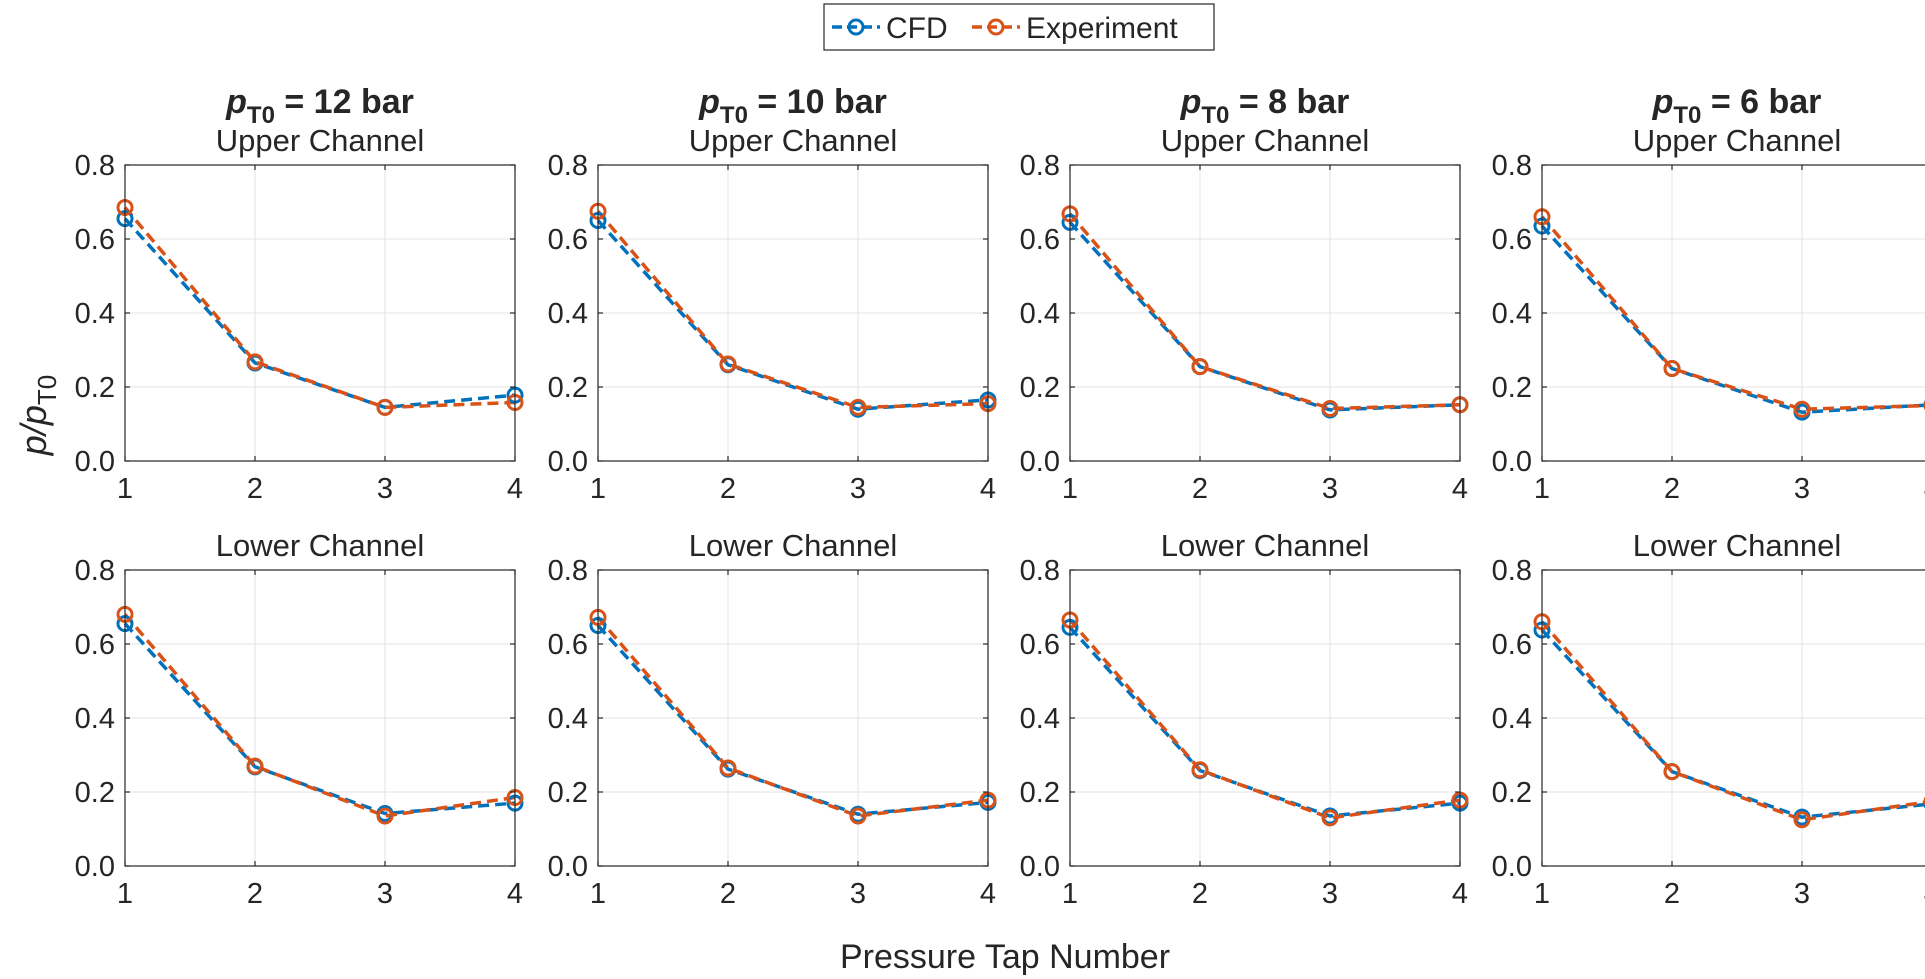 The image size is (1925, 979). I want to click on column-header-value: = 8 bar, so click(1289, 102).